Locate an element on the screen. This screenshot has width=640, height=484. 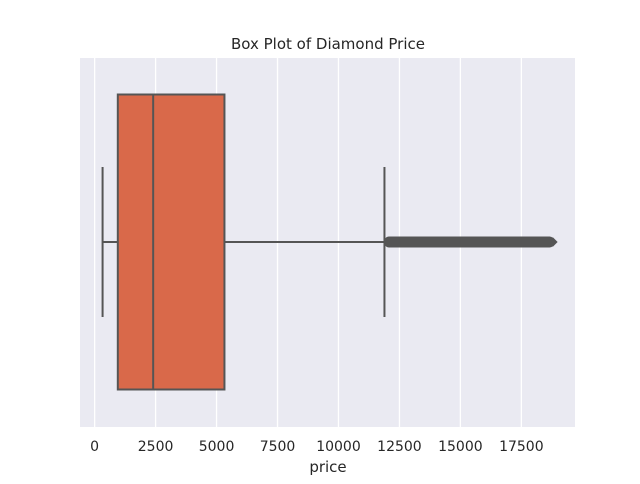
x-tick-label: 0 is located at coordinates (94, 447).